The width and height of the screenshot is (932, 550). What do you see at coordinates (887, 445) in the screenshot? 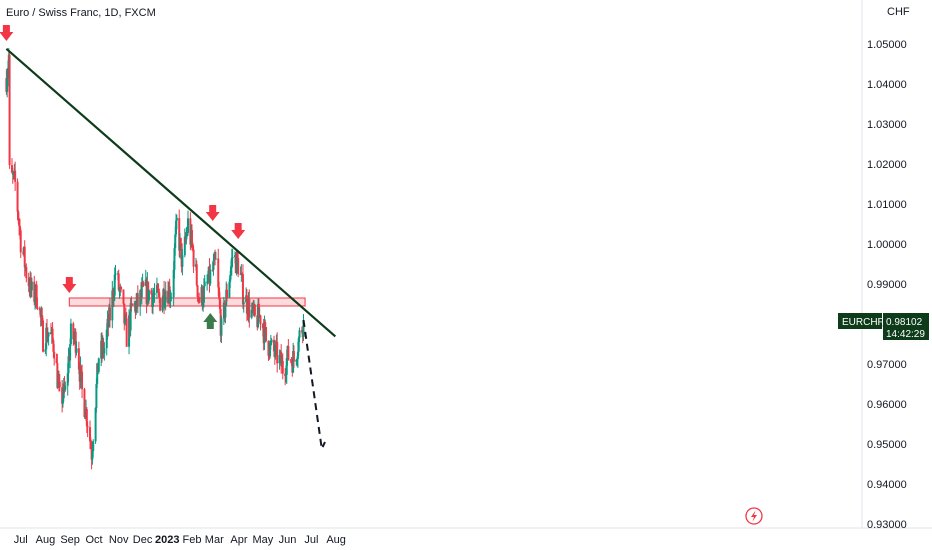
I see `y-tick-label: 0.95000` at bounding box center [887, 445].